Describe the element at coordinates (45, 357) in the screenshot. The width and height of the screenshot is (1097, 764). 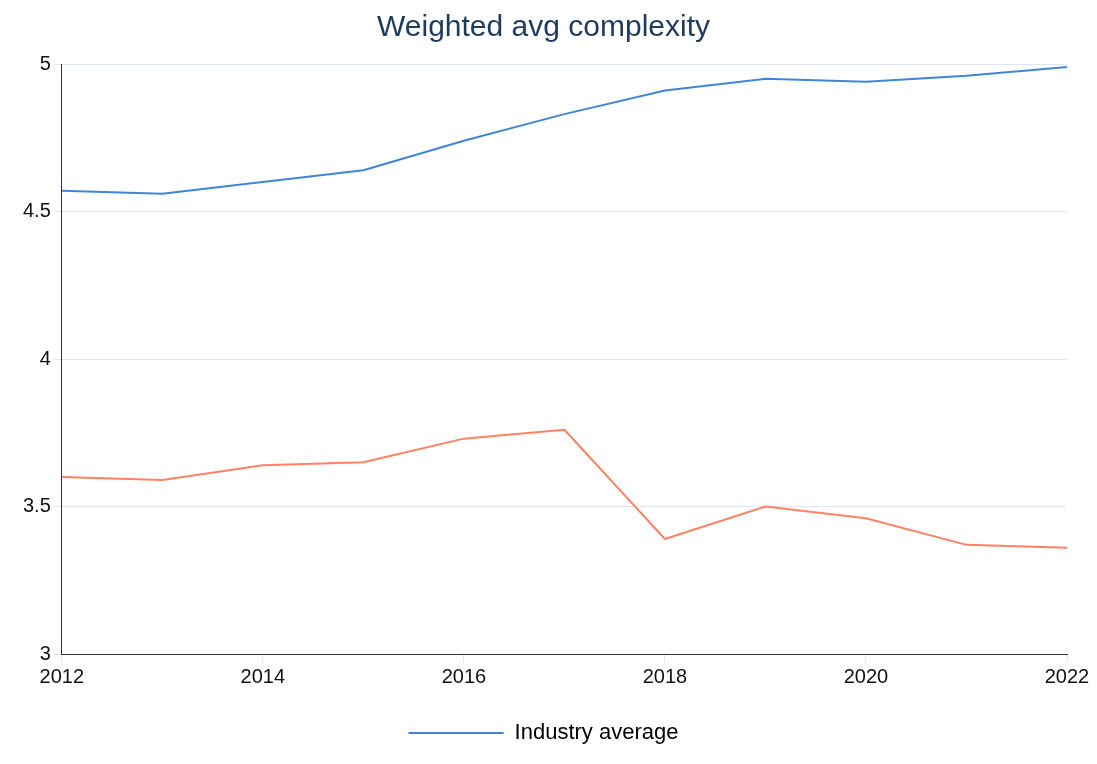
I see `y-tick-label: 4` at that location.